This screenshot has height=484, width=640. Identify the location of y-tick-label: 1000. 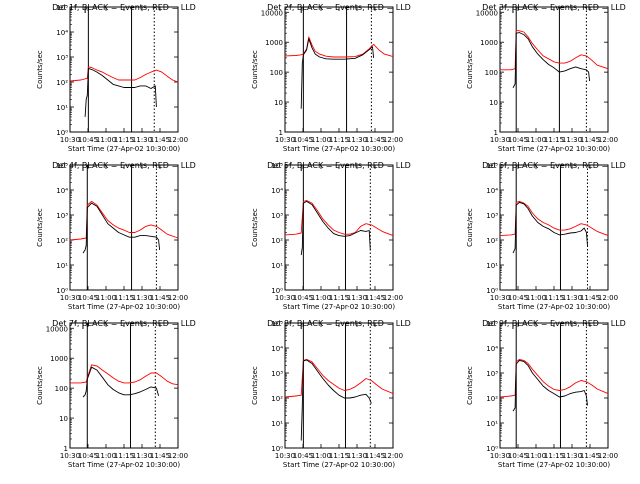
(274, 43).